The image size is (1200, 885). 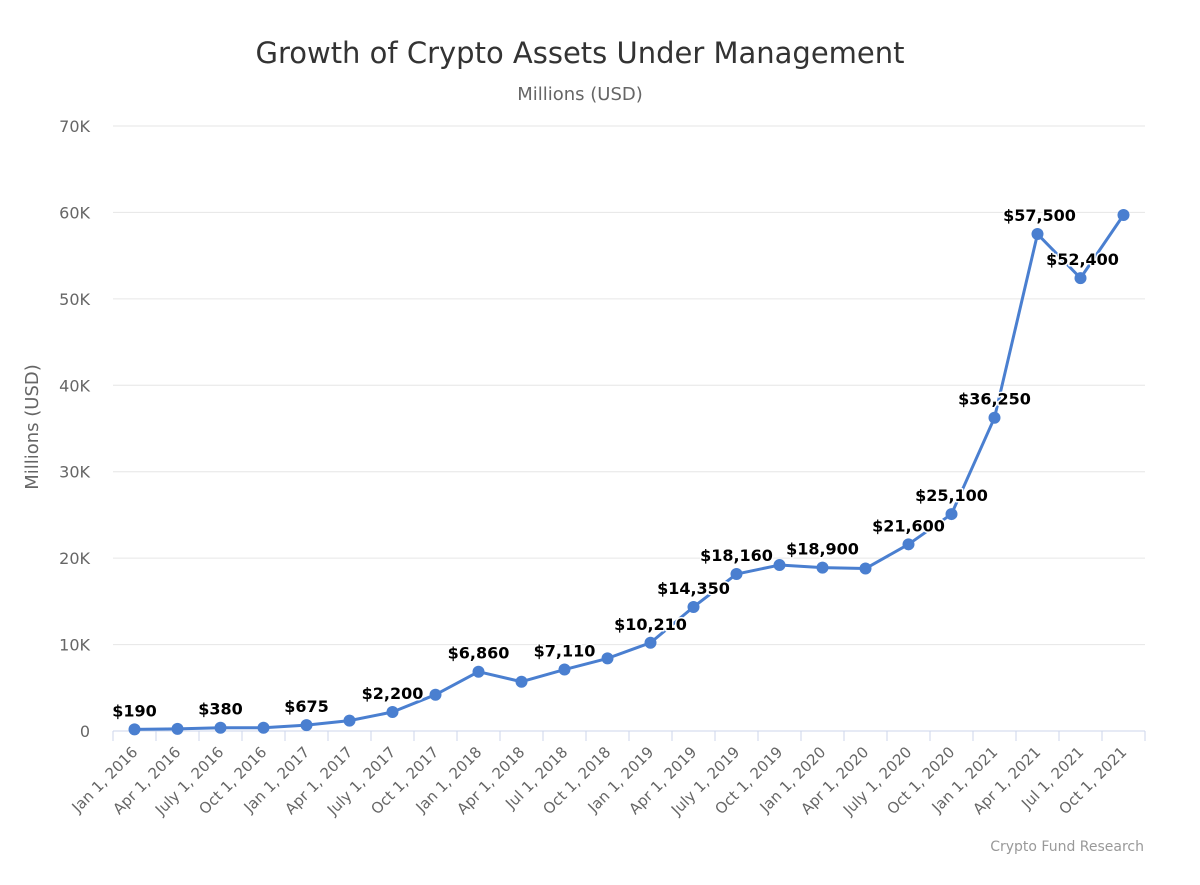 What do you see at coordinates (220, 709) in the screenshot?
I see `data-label: $380` at bounding box center [220, 709].